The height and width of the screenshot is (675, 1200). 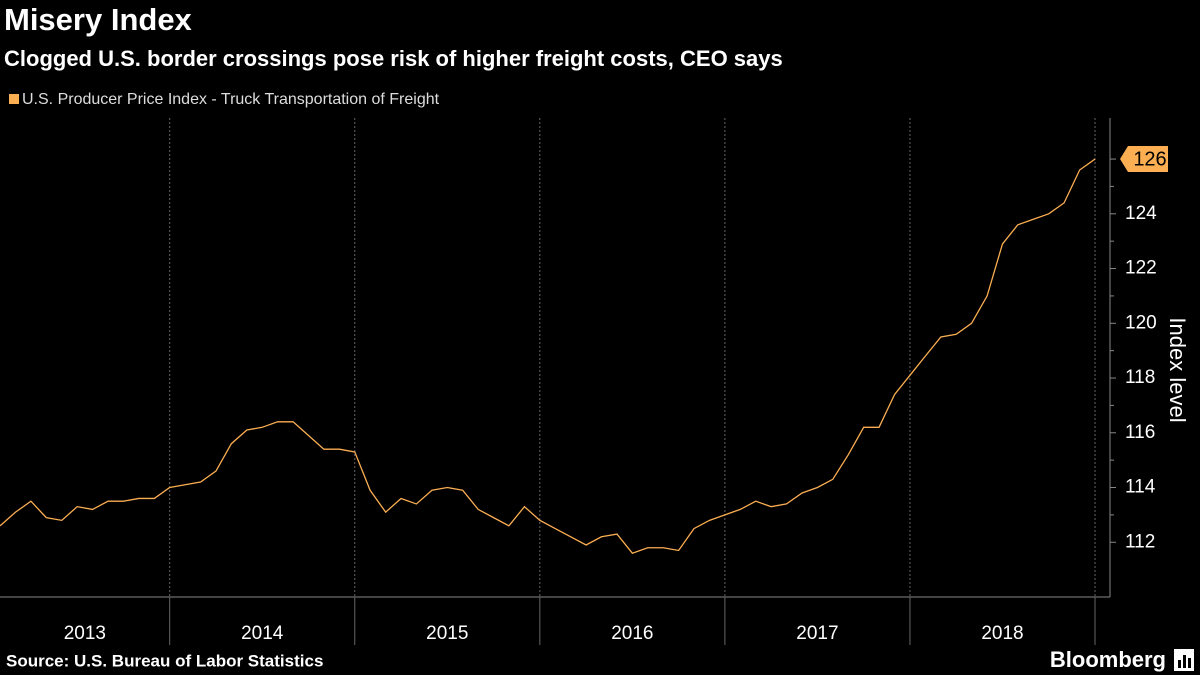 What do you see at coordinates (1140, 377) in the screenshot?
I see `y-tick-label: 118` at bounding box center [1140, 377].